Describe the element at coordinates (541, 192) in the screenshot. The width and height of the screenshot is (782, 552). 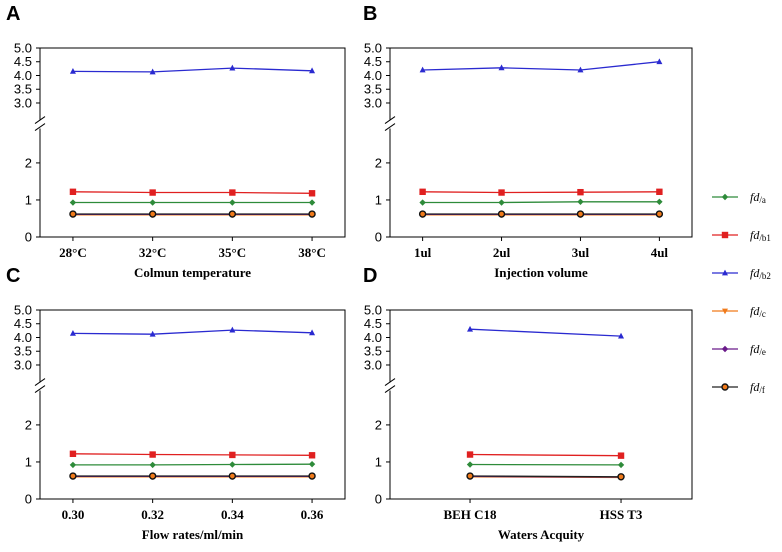
I see `series-fd-b1` at that location.